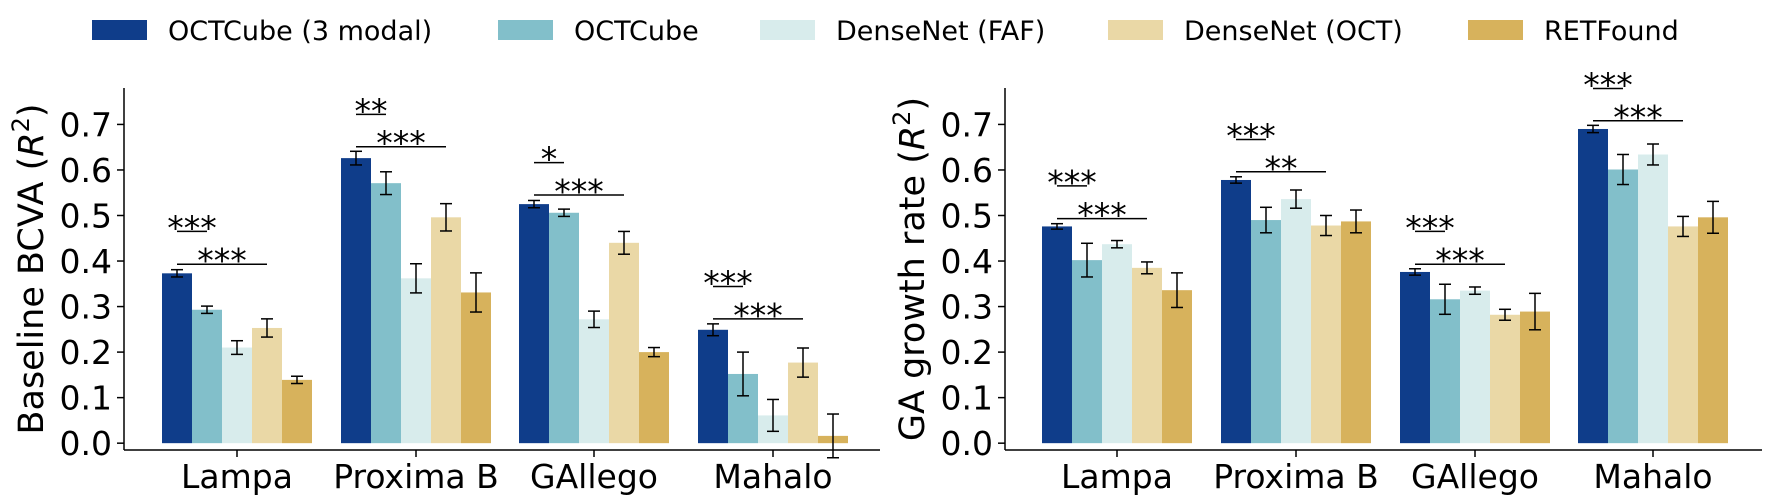  Describe the element at coordinates (1611, 31) in the screenshot. I see `legend-label: RETFound` at that location.